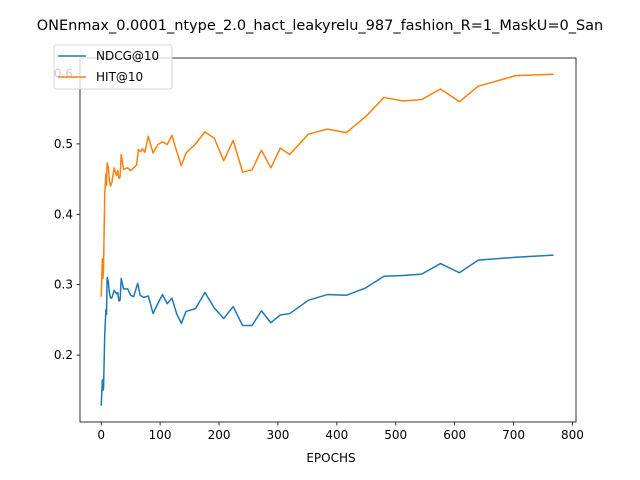 This screenshot has height=480, width=640. What do you see at coordinates (219, 435) in the screenshot?
I see `x-tick-label: 200` at bounding box center [219, 435].